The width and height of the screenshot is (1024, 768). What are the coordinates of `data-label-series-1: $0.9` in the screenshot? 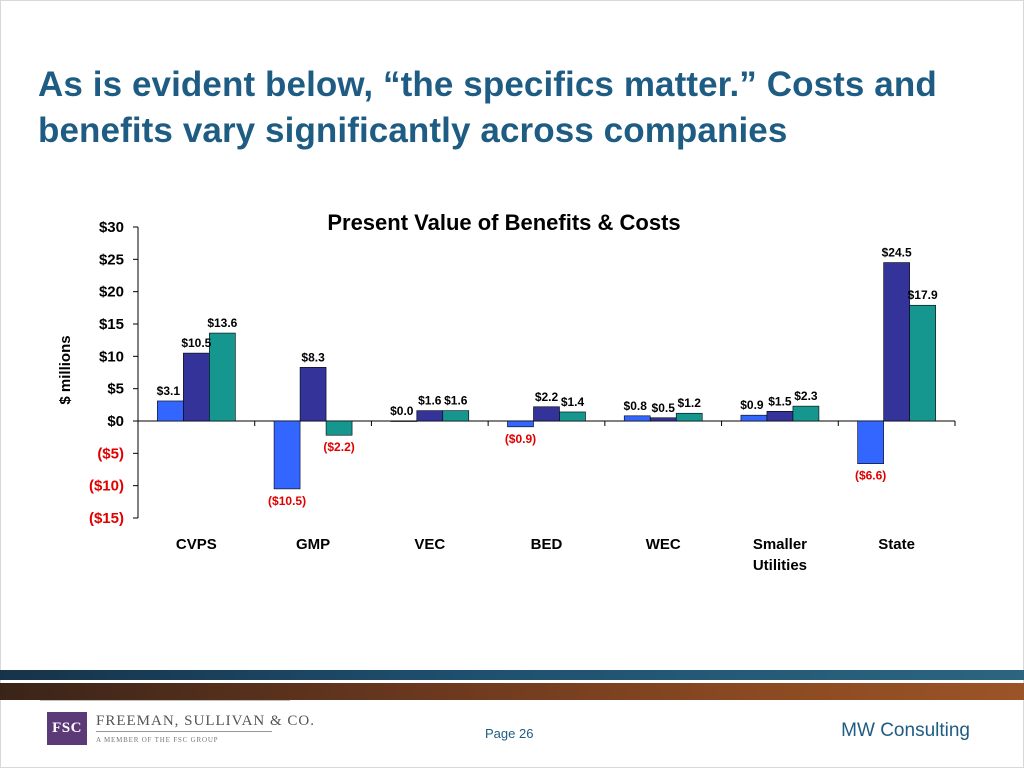 It's located at (752, 405).